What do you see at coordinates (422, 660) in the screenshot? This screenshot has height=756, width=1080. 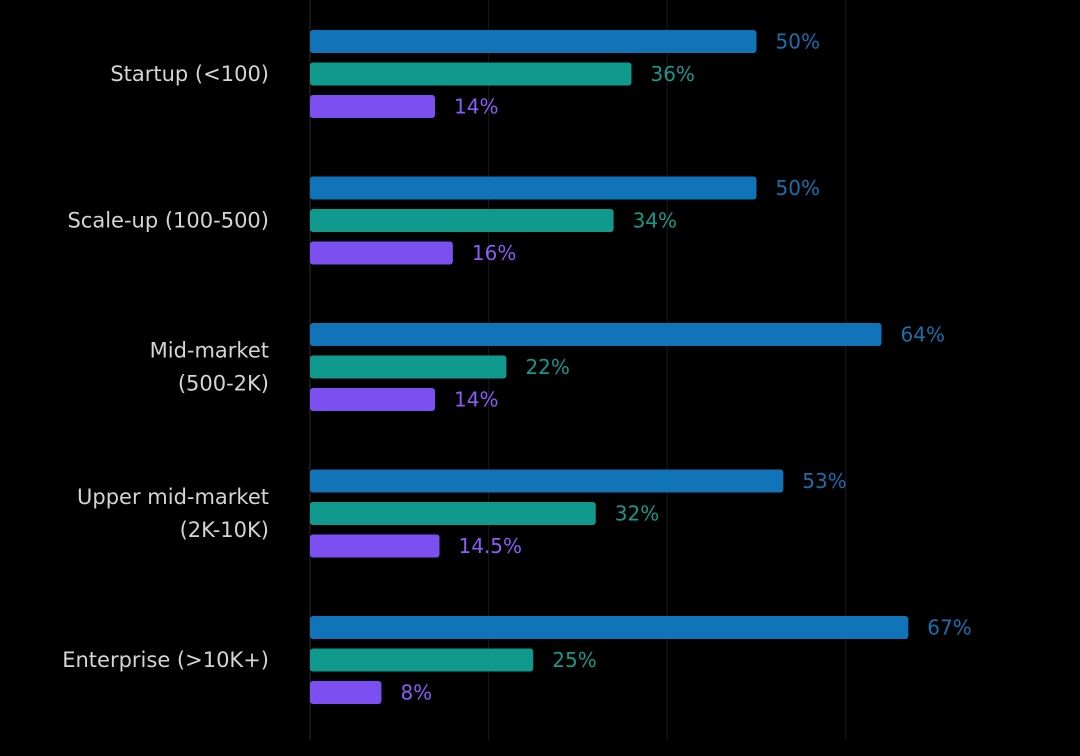 I see `bar-series-2-enterprise` at bounding box center [422, 660].